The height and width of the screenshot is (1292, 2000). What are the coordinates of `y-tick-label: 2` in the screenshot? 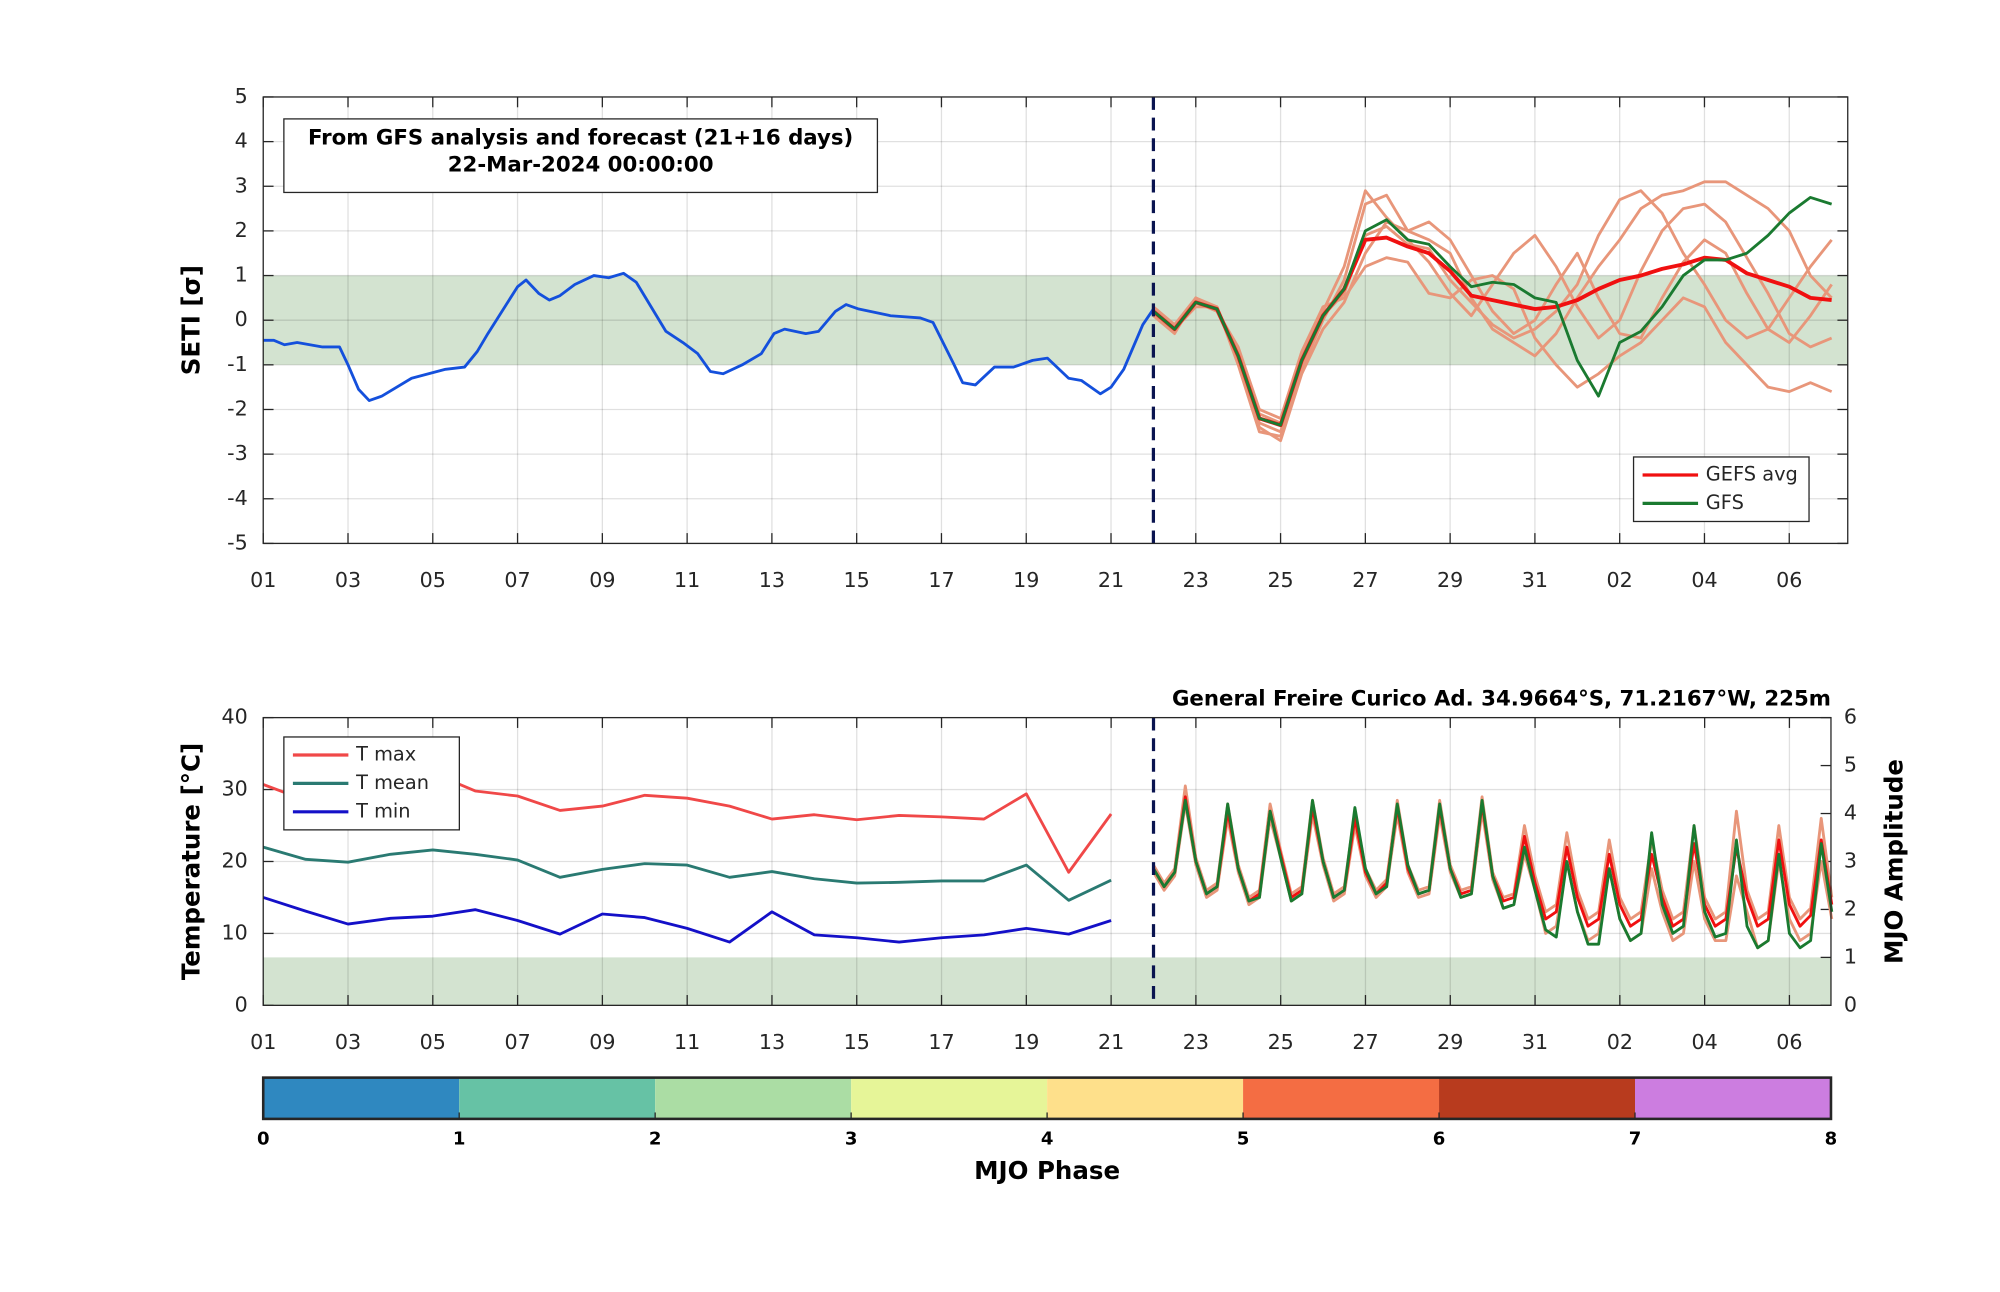 It's located at (241, 230).